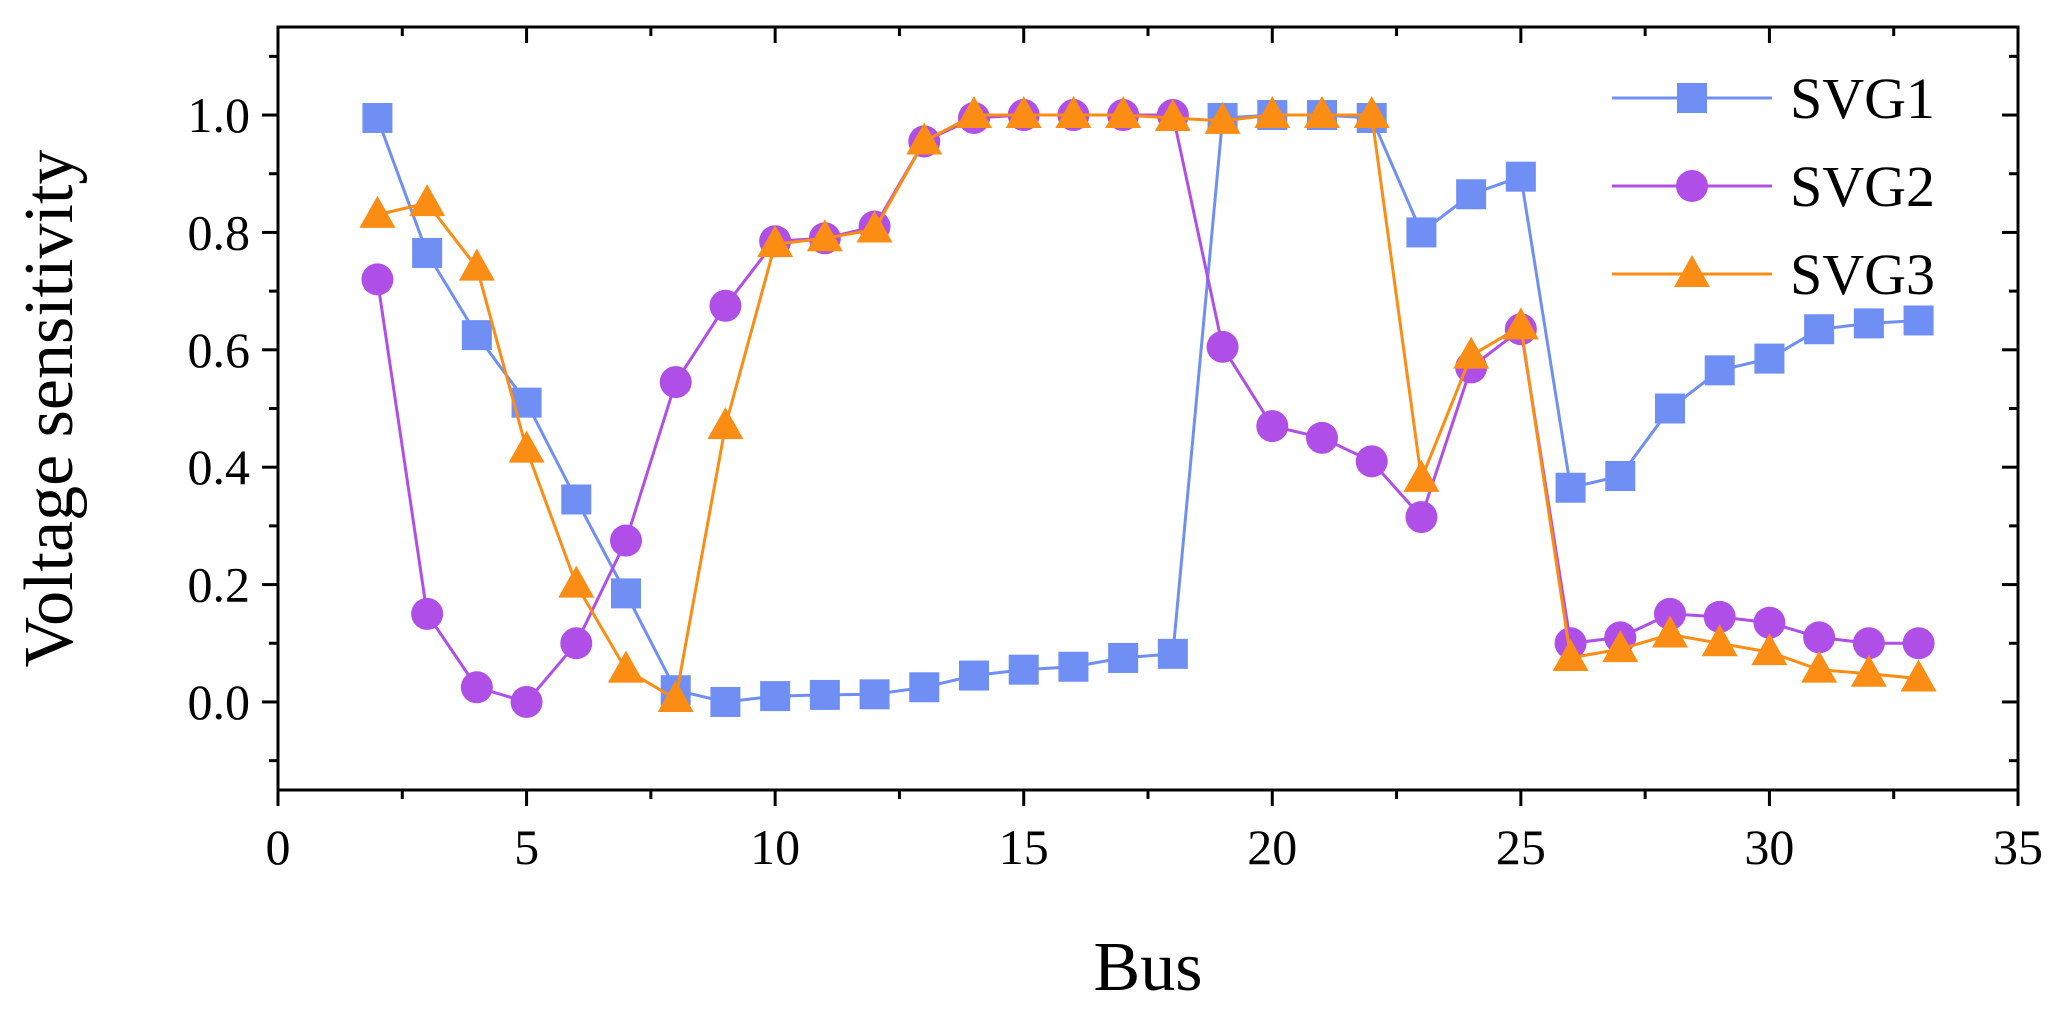 Image resolution: width=2065 pixels, height=1017 pixels. What do you see at coordinates (2018, 847) in the screenshot?
I see `x-tick-label: 35` at bounding box center [2018, 847].